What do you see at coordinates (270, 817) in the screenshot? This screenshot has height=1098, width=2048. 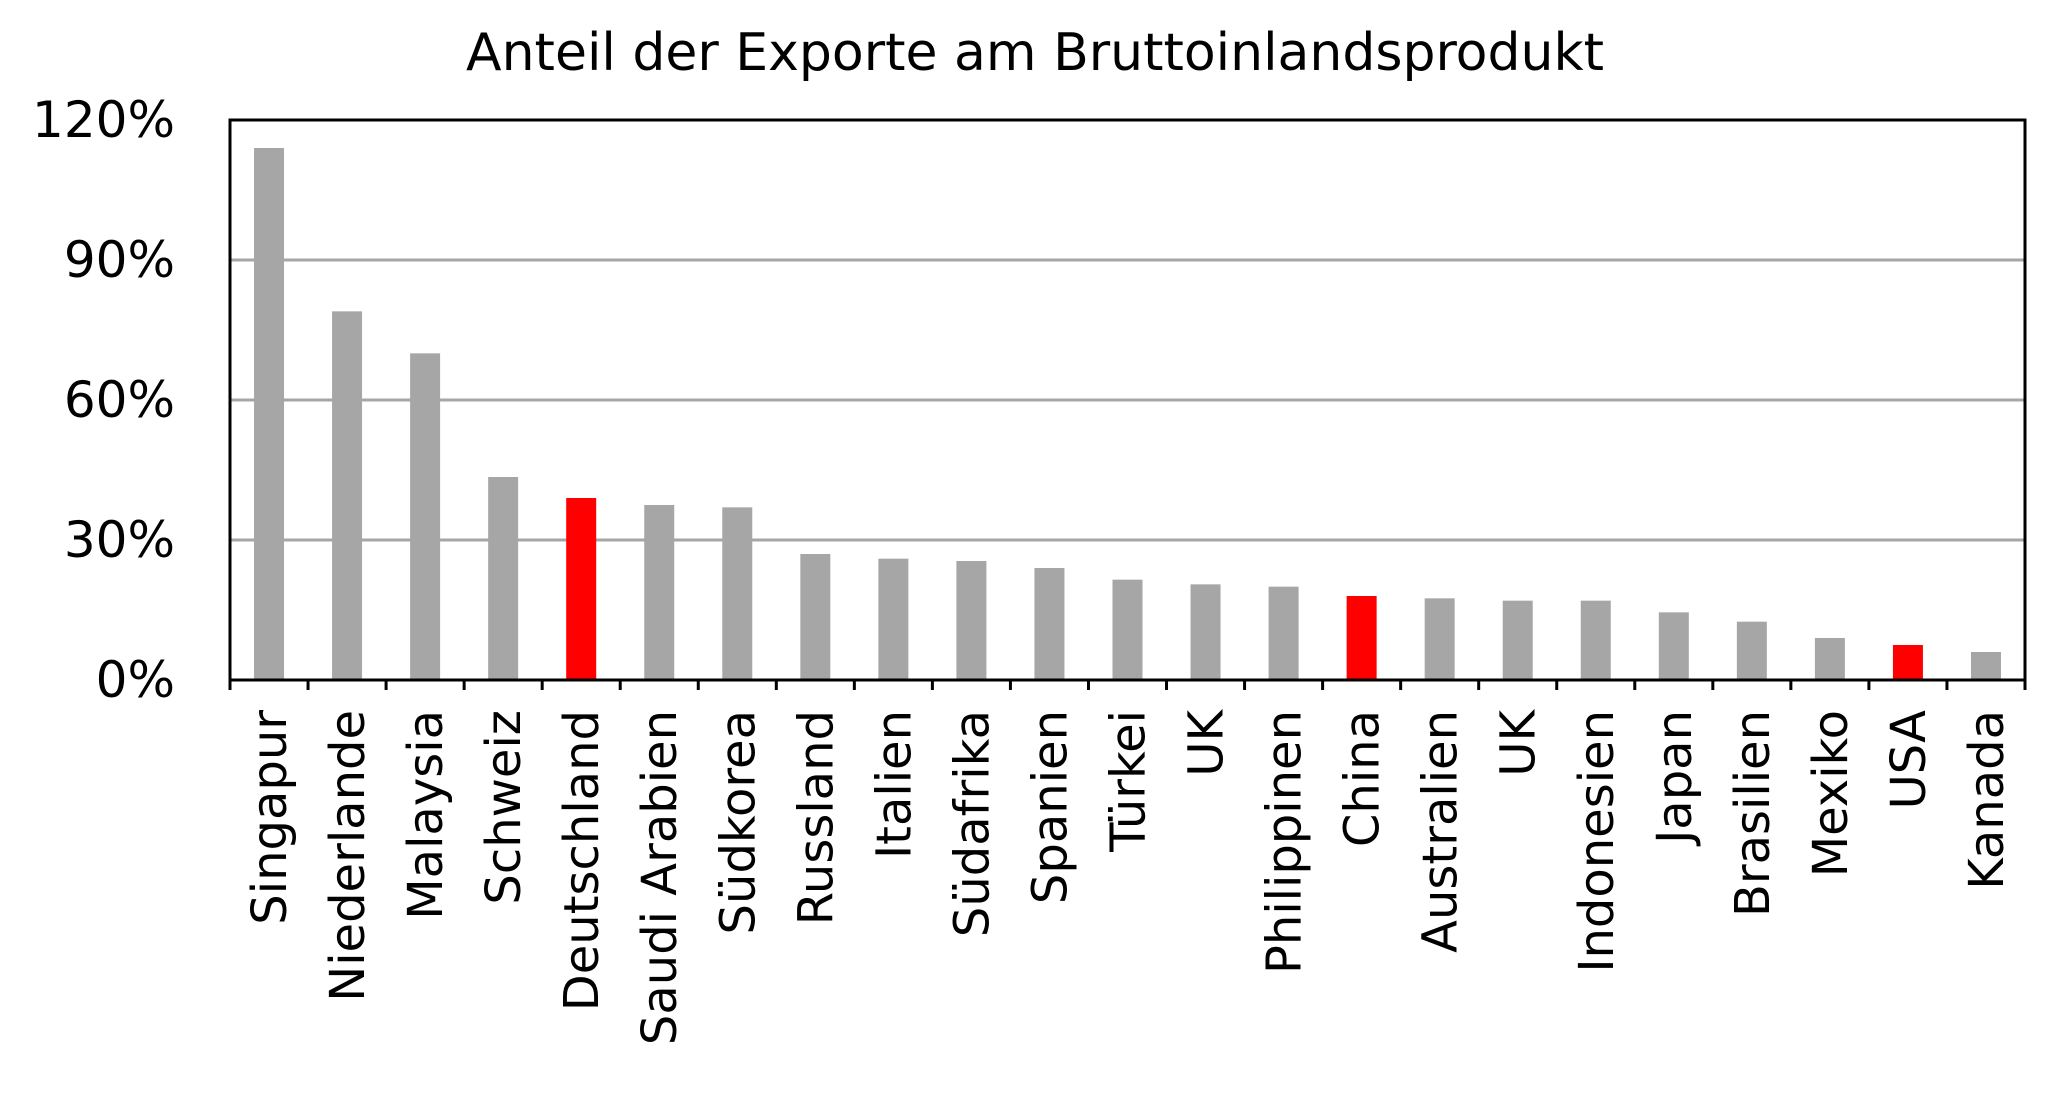 I see `x-tick-label: Singapur` at bounding box center [270, 817].